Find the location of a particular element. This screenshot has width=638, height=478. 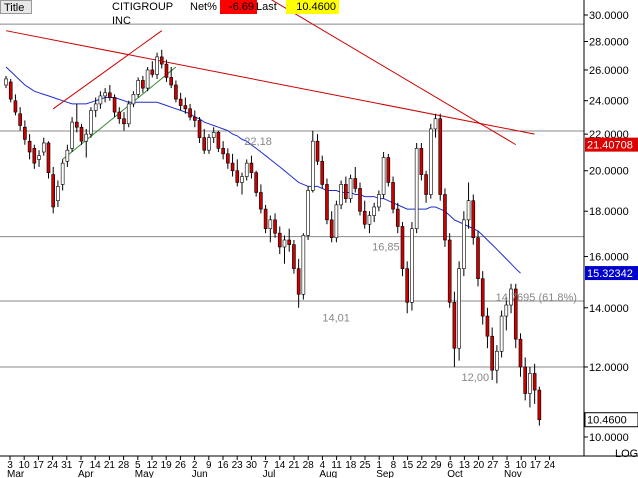

month-label: Jul is located at coordinates (269, 473).